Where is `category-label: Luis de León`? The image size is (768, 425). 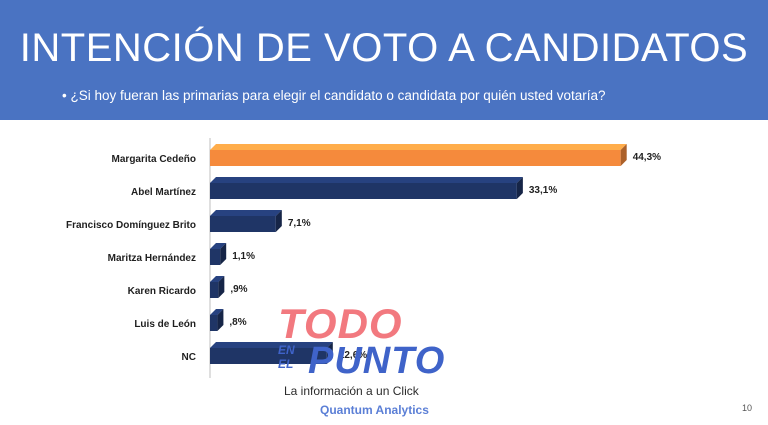
category-label: Luis de León is located at coordinates (165, 324).